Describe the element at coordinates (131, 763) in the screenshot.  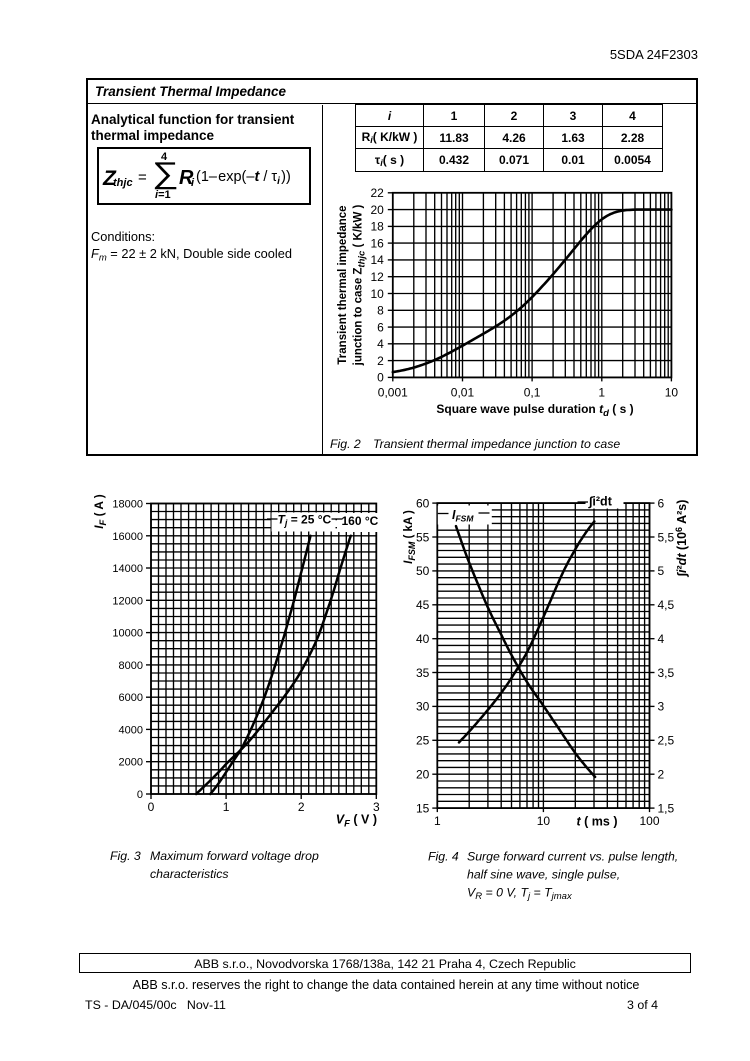
I see `svg-text: 2000` at that location.